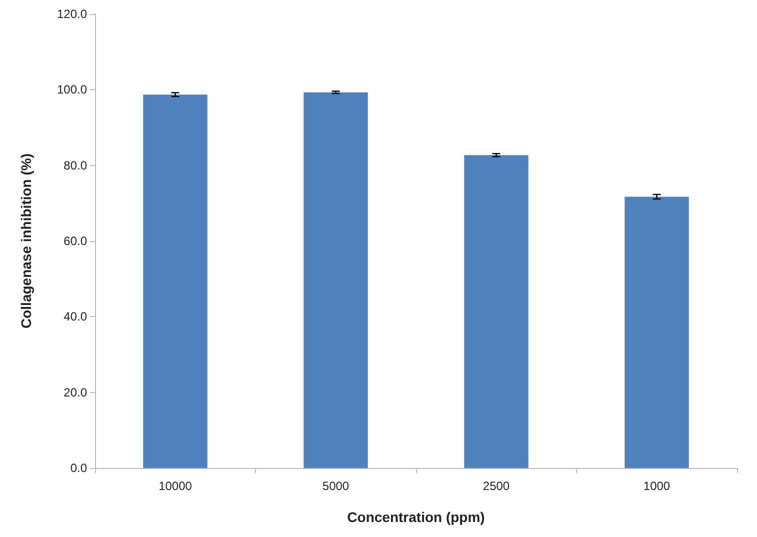 The height and width of the screenshot is (537, 757). Describe the element at coordinates (76, 241) in the screenshot. I see `y-tick-label: 60.0` at that location.